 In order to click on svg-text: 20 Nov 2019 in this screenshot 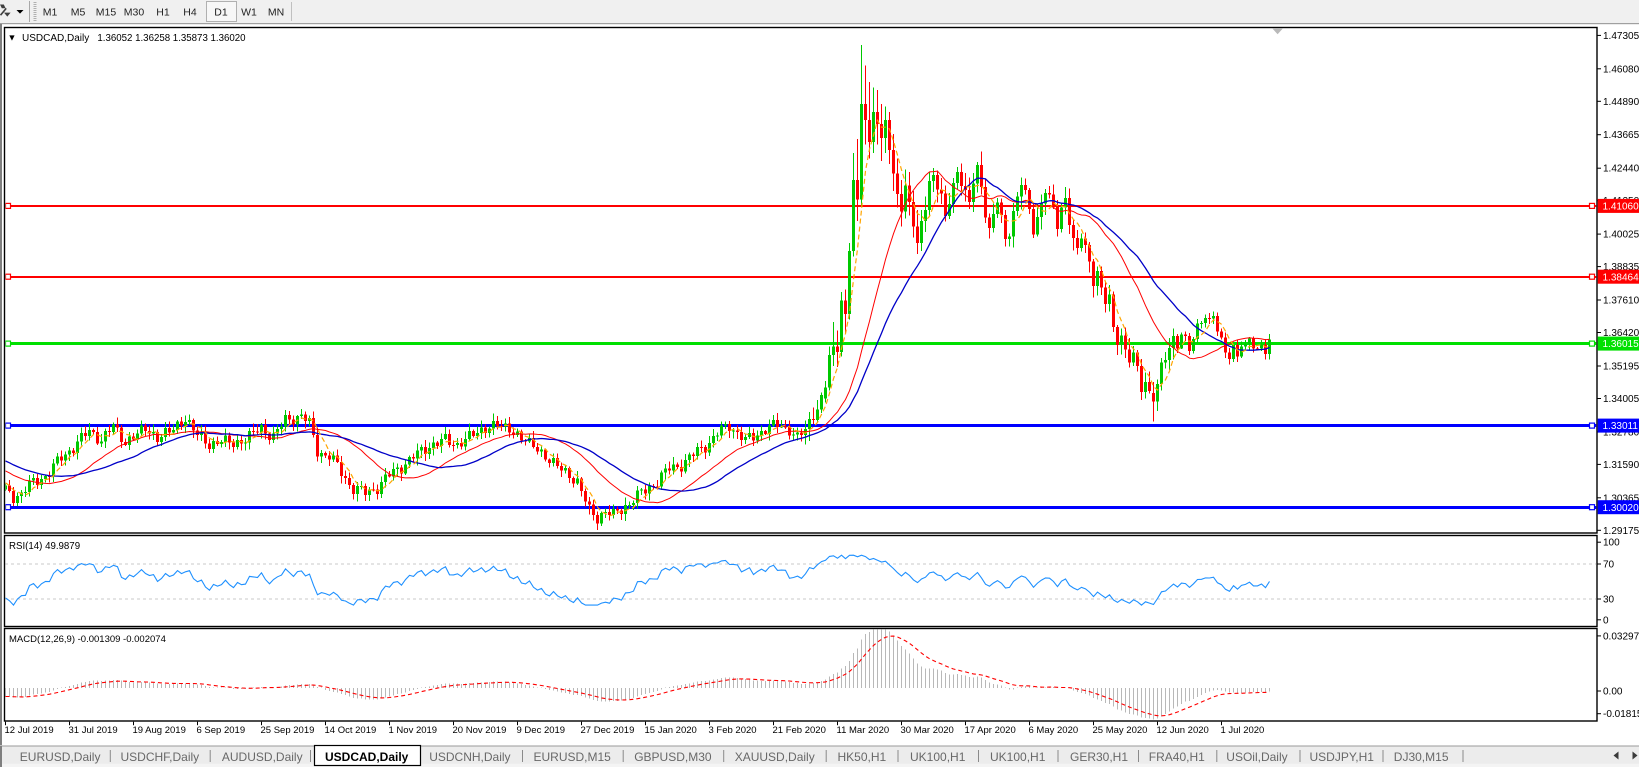, I will do `click(480, 730)`.